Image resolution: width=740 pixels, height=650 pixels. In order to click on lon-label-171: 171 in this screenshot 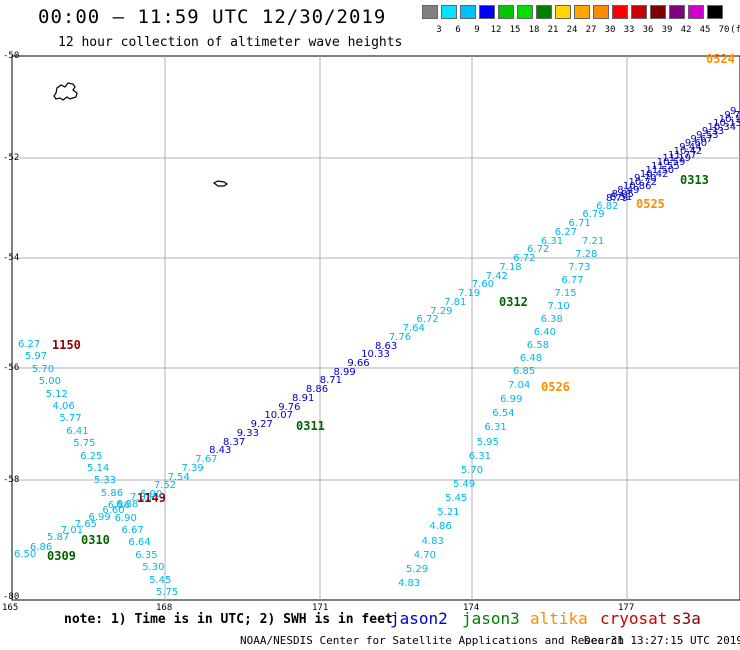, I will do `click(320, 608)`.